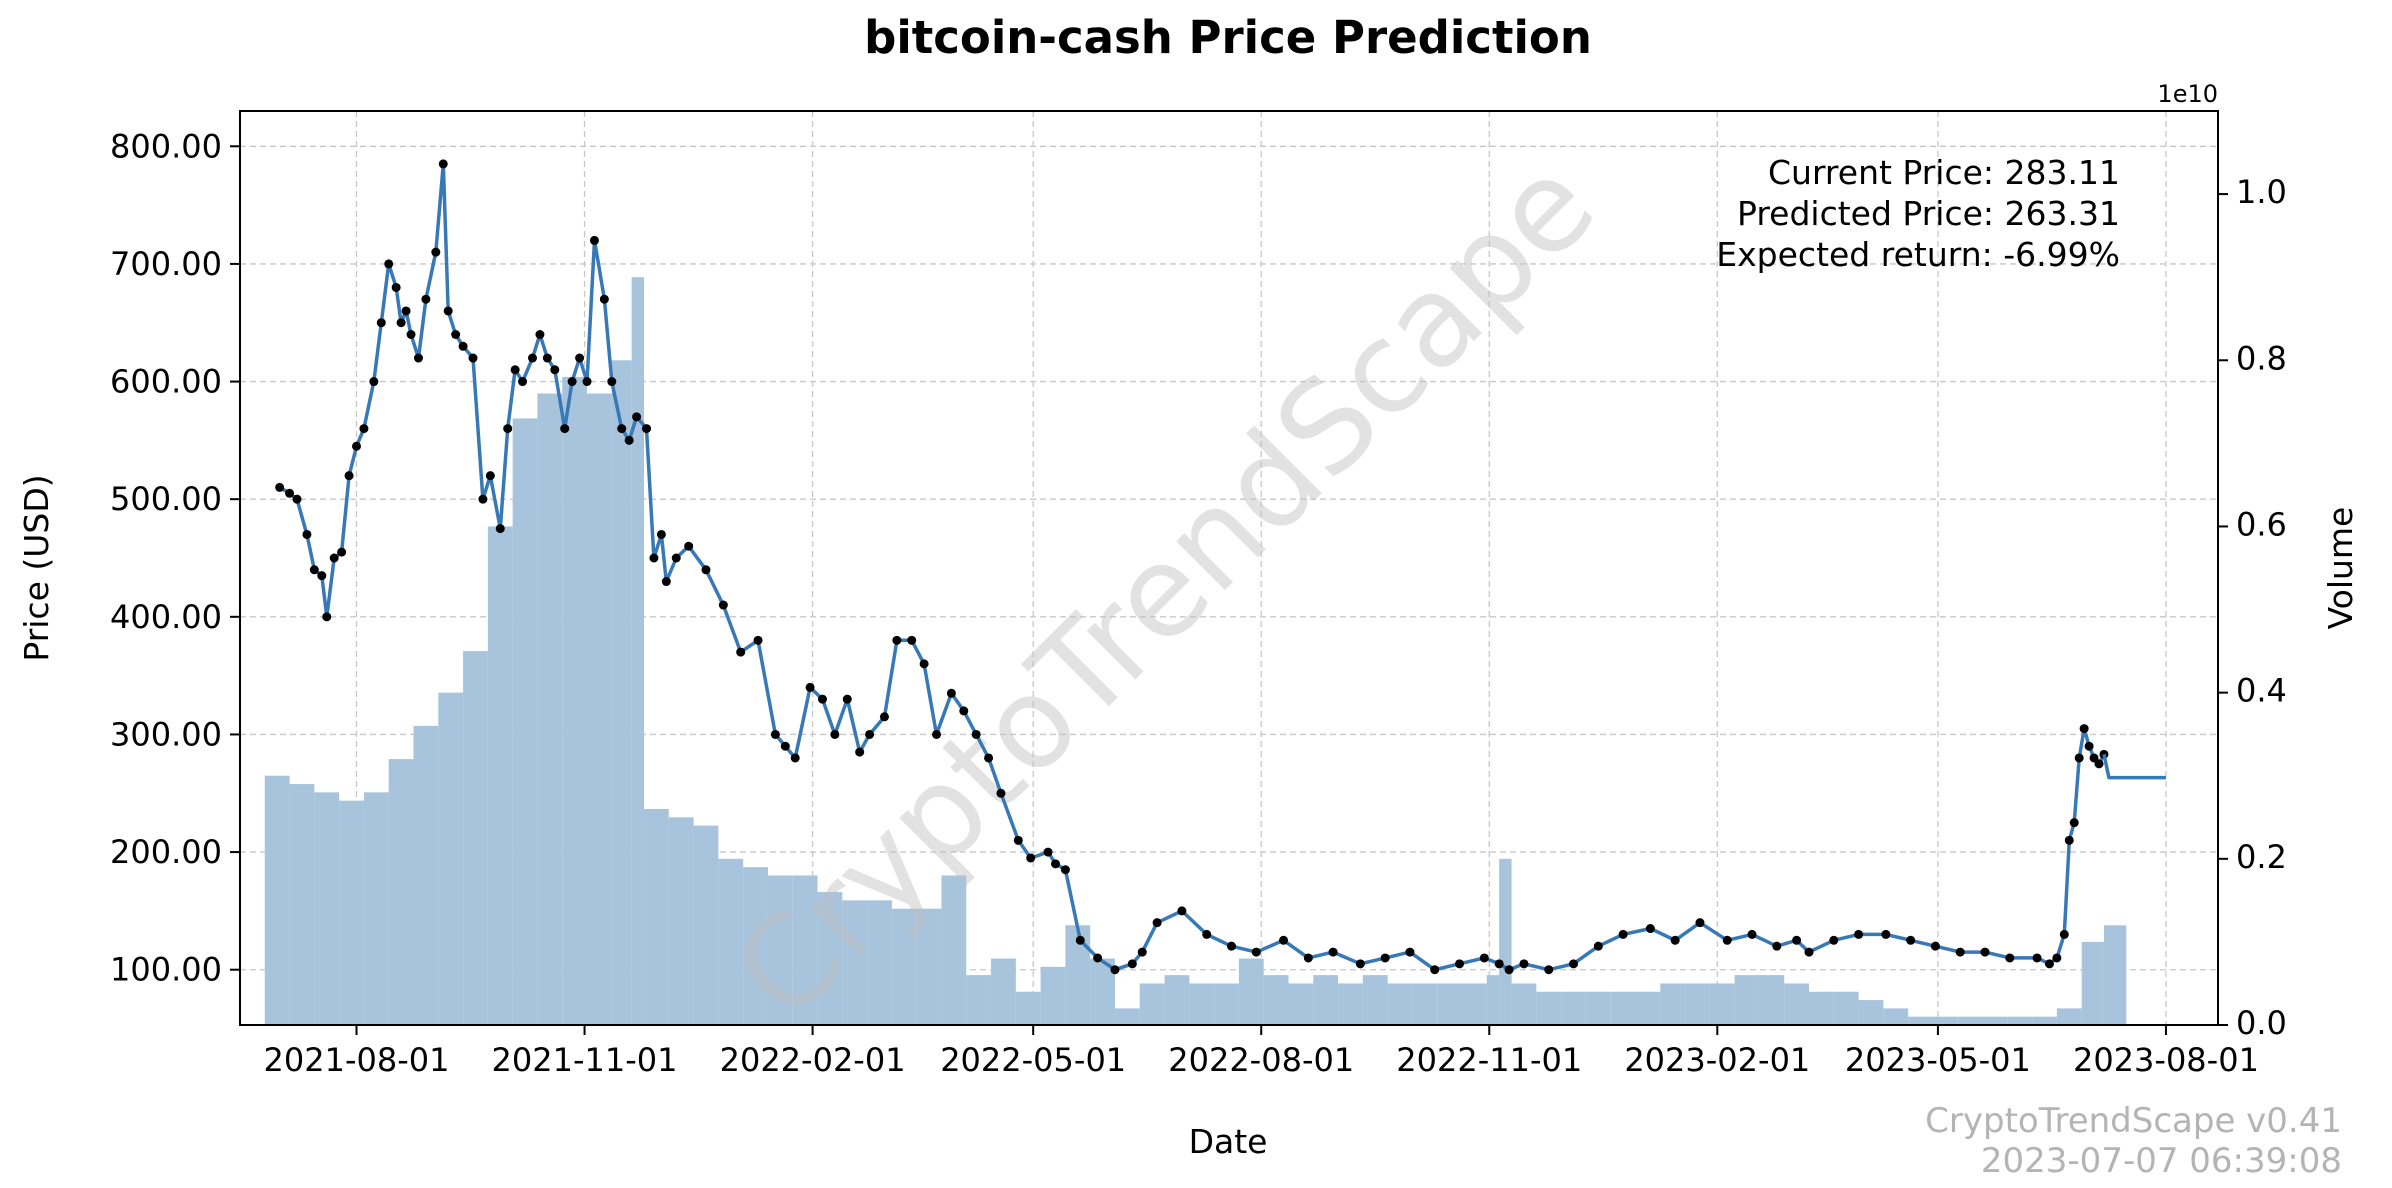 The width and height of the screenshot is (2392, 1188). I want to click on chart-title: bitcoin-cash Price Prediction, so click(1228, 37).